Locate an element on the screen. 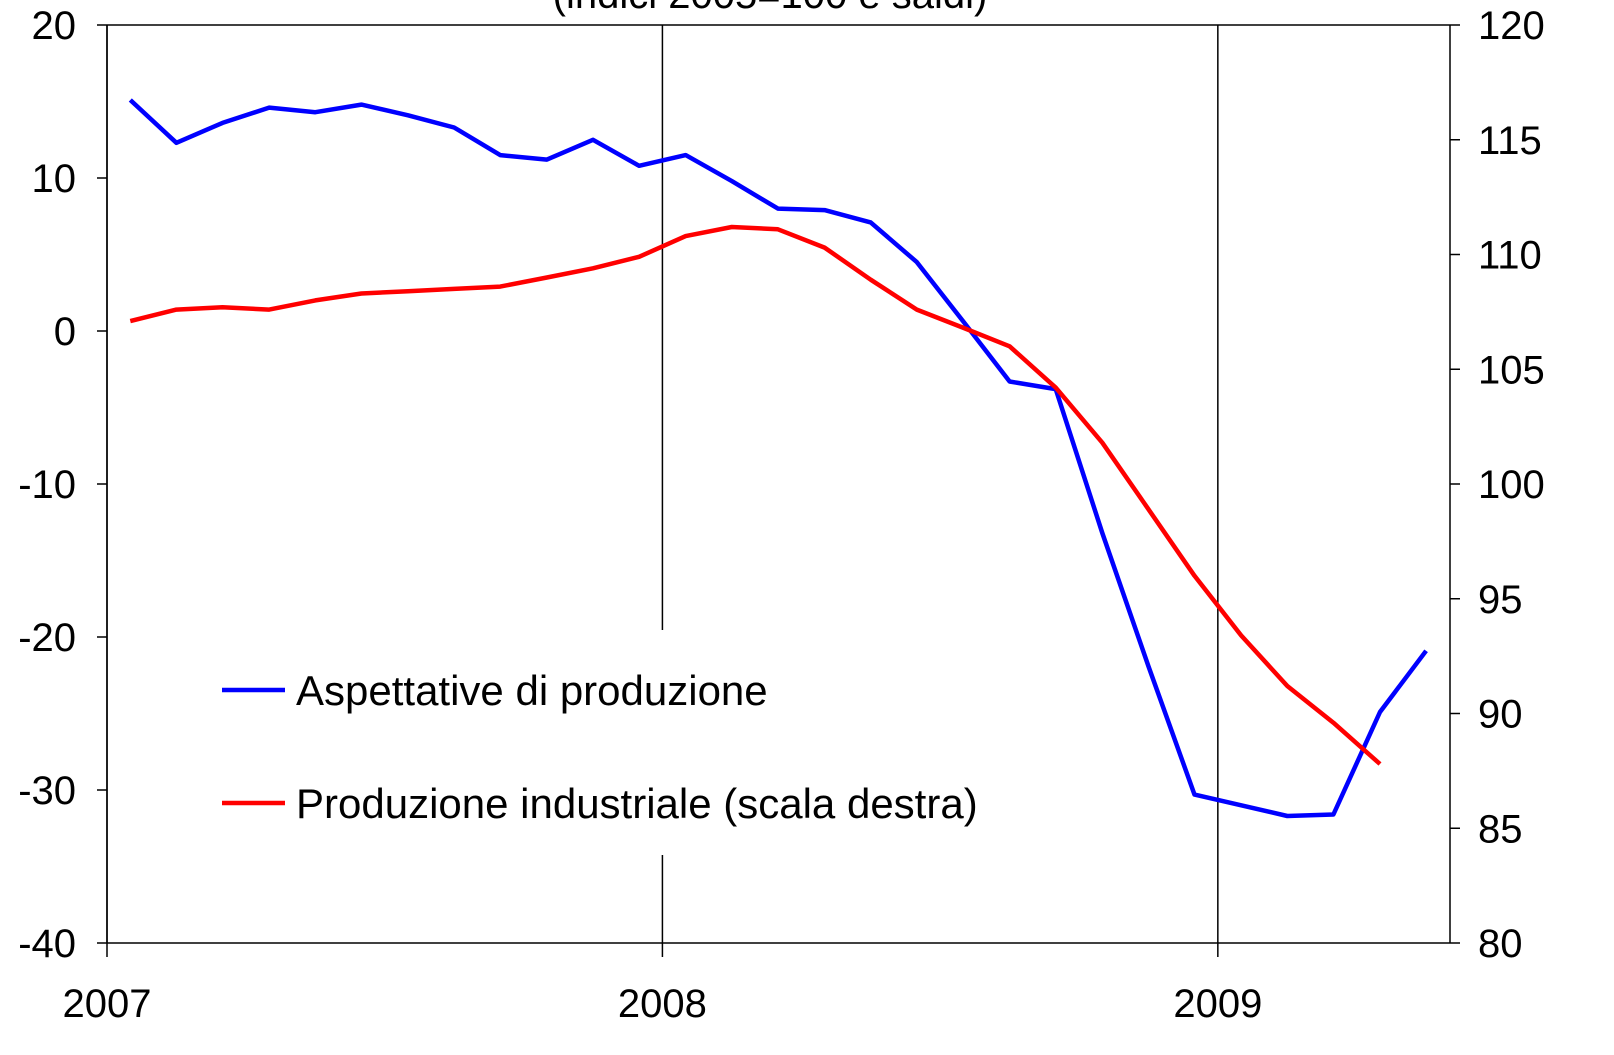  legend-box is located at coordinates (657, 742).